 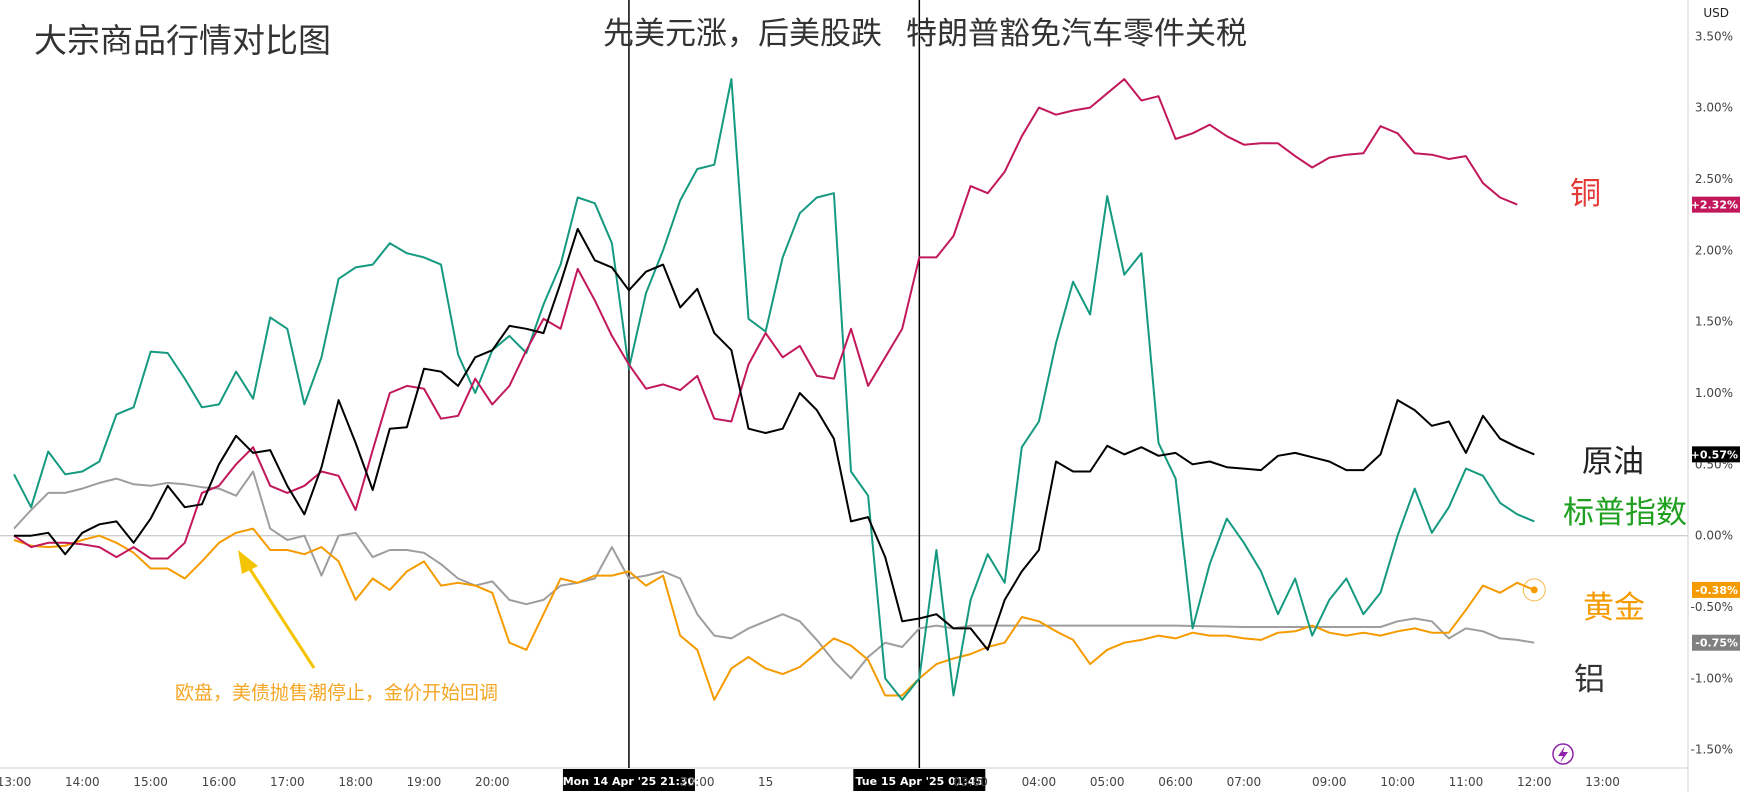 I want to click on price-tag-oil: +0.57%, so click(x=1714, y=454).